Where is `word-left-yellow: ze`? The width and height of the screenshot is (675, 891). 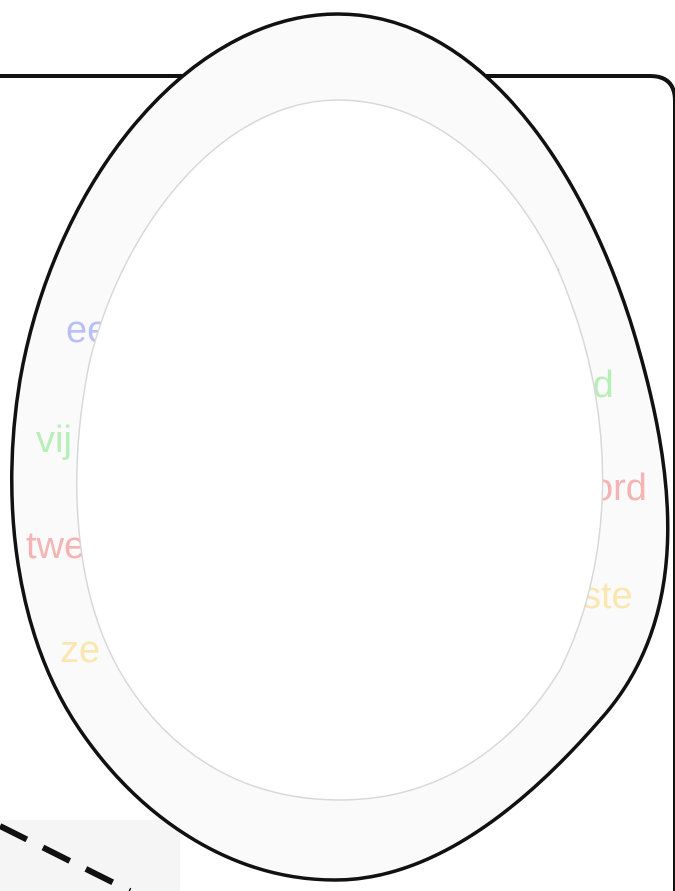 word-left-yellow: ze is located at coordinates (80, 650).